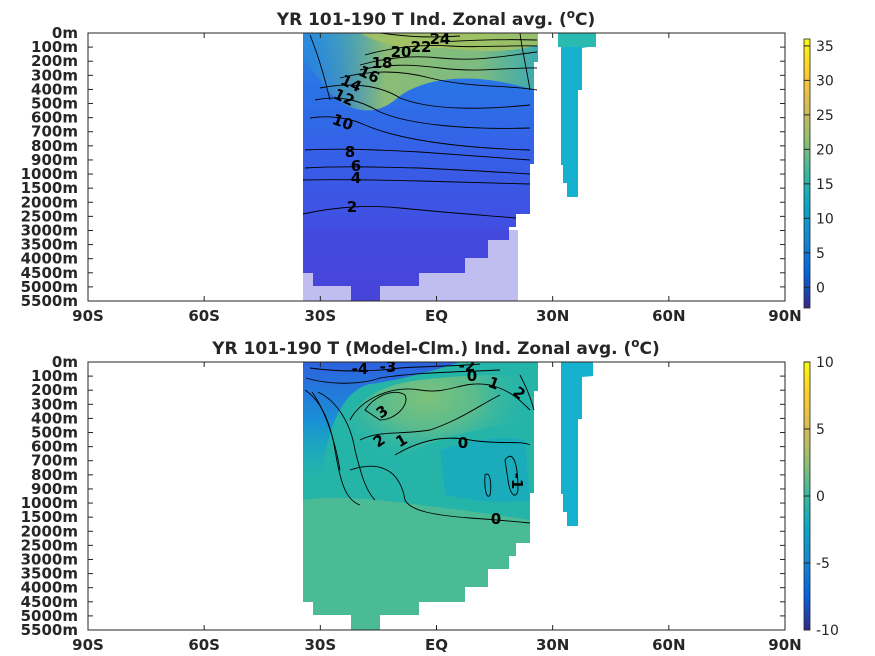  I want to click on contour-label: 6, so click(356, 166).